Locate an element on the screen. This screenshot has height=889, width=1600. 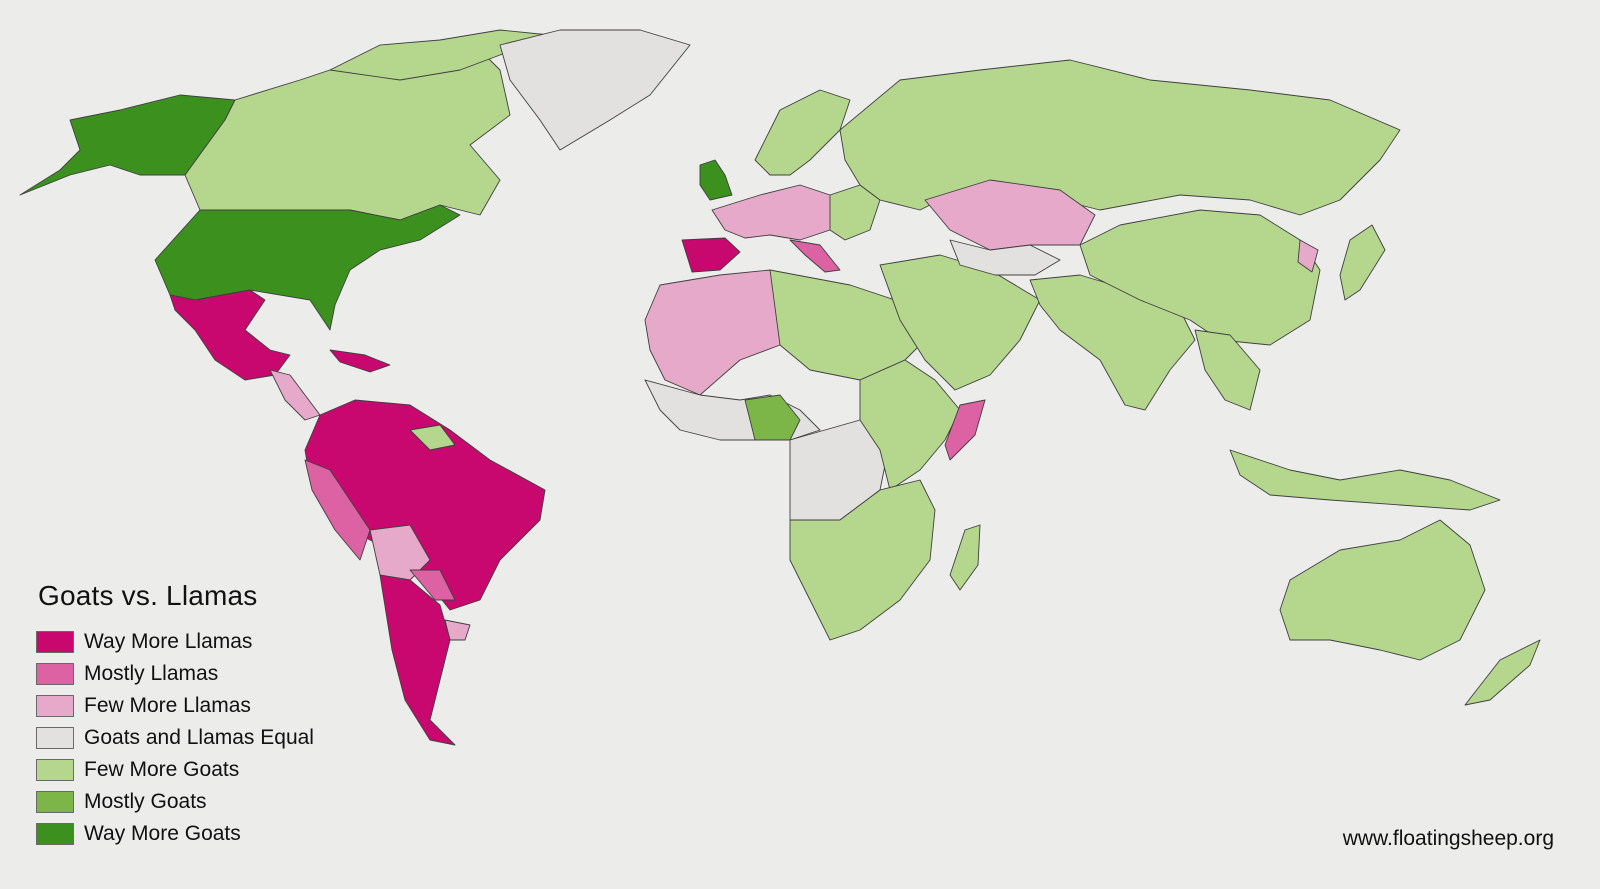
nigeria-region is located at coordinates (772, 417).